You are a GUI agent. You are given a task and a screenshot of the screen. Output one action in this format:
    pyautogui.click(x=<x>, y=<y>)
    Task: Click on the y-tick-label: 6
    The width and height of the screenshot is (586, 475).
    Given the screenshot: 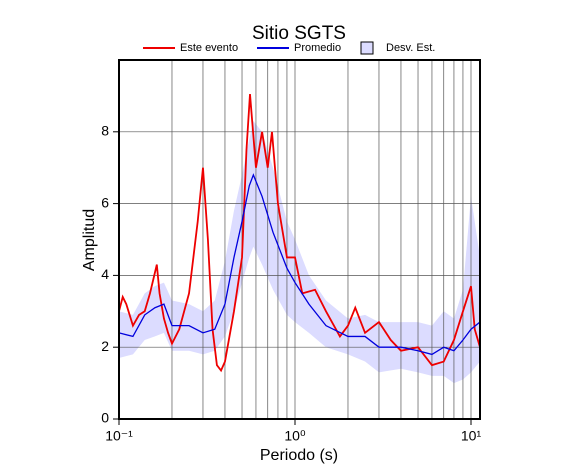 What is the action you would take?
    pyautogui.click(x=105, y=202)
    